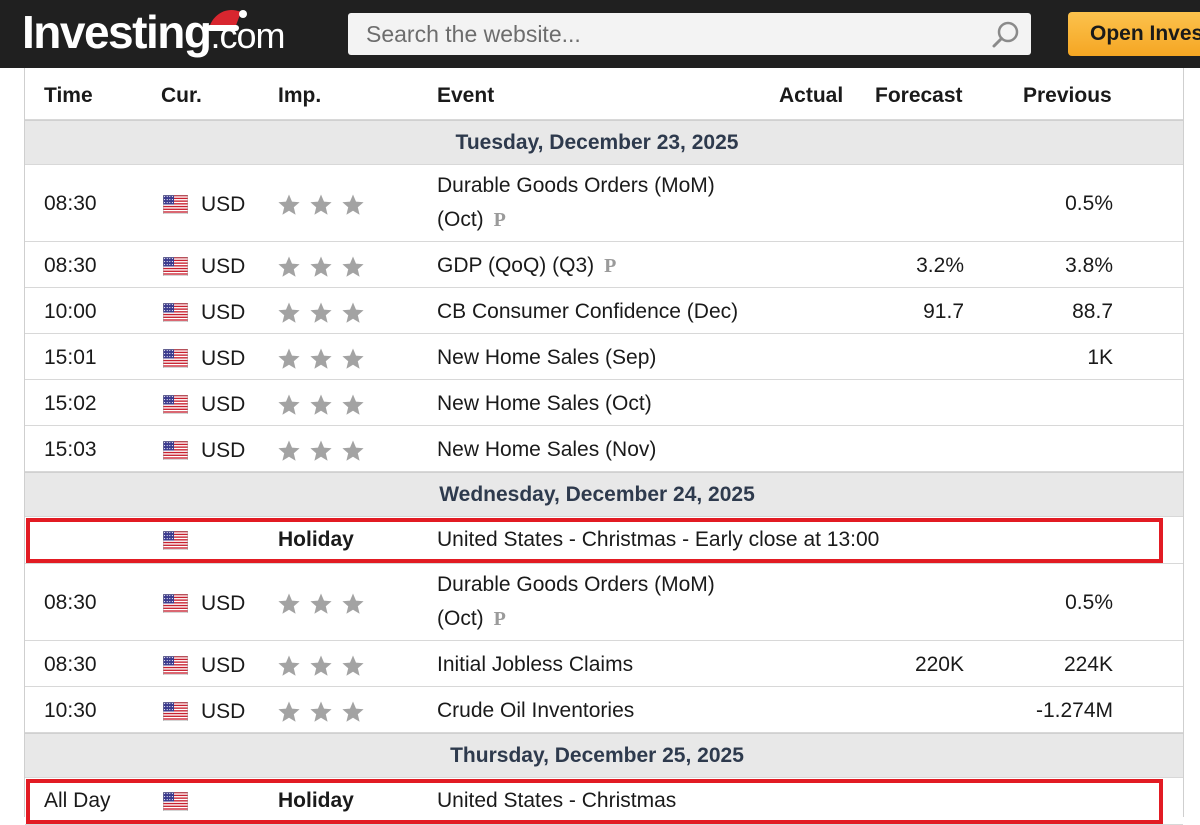 The image size is (1200, 825). Describe the element at coordinates (940, 265) in the screenshot. I see `forecast-value: 3.2%` at that location.